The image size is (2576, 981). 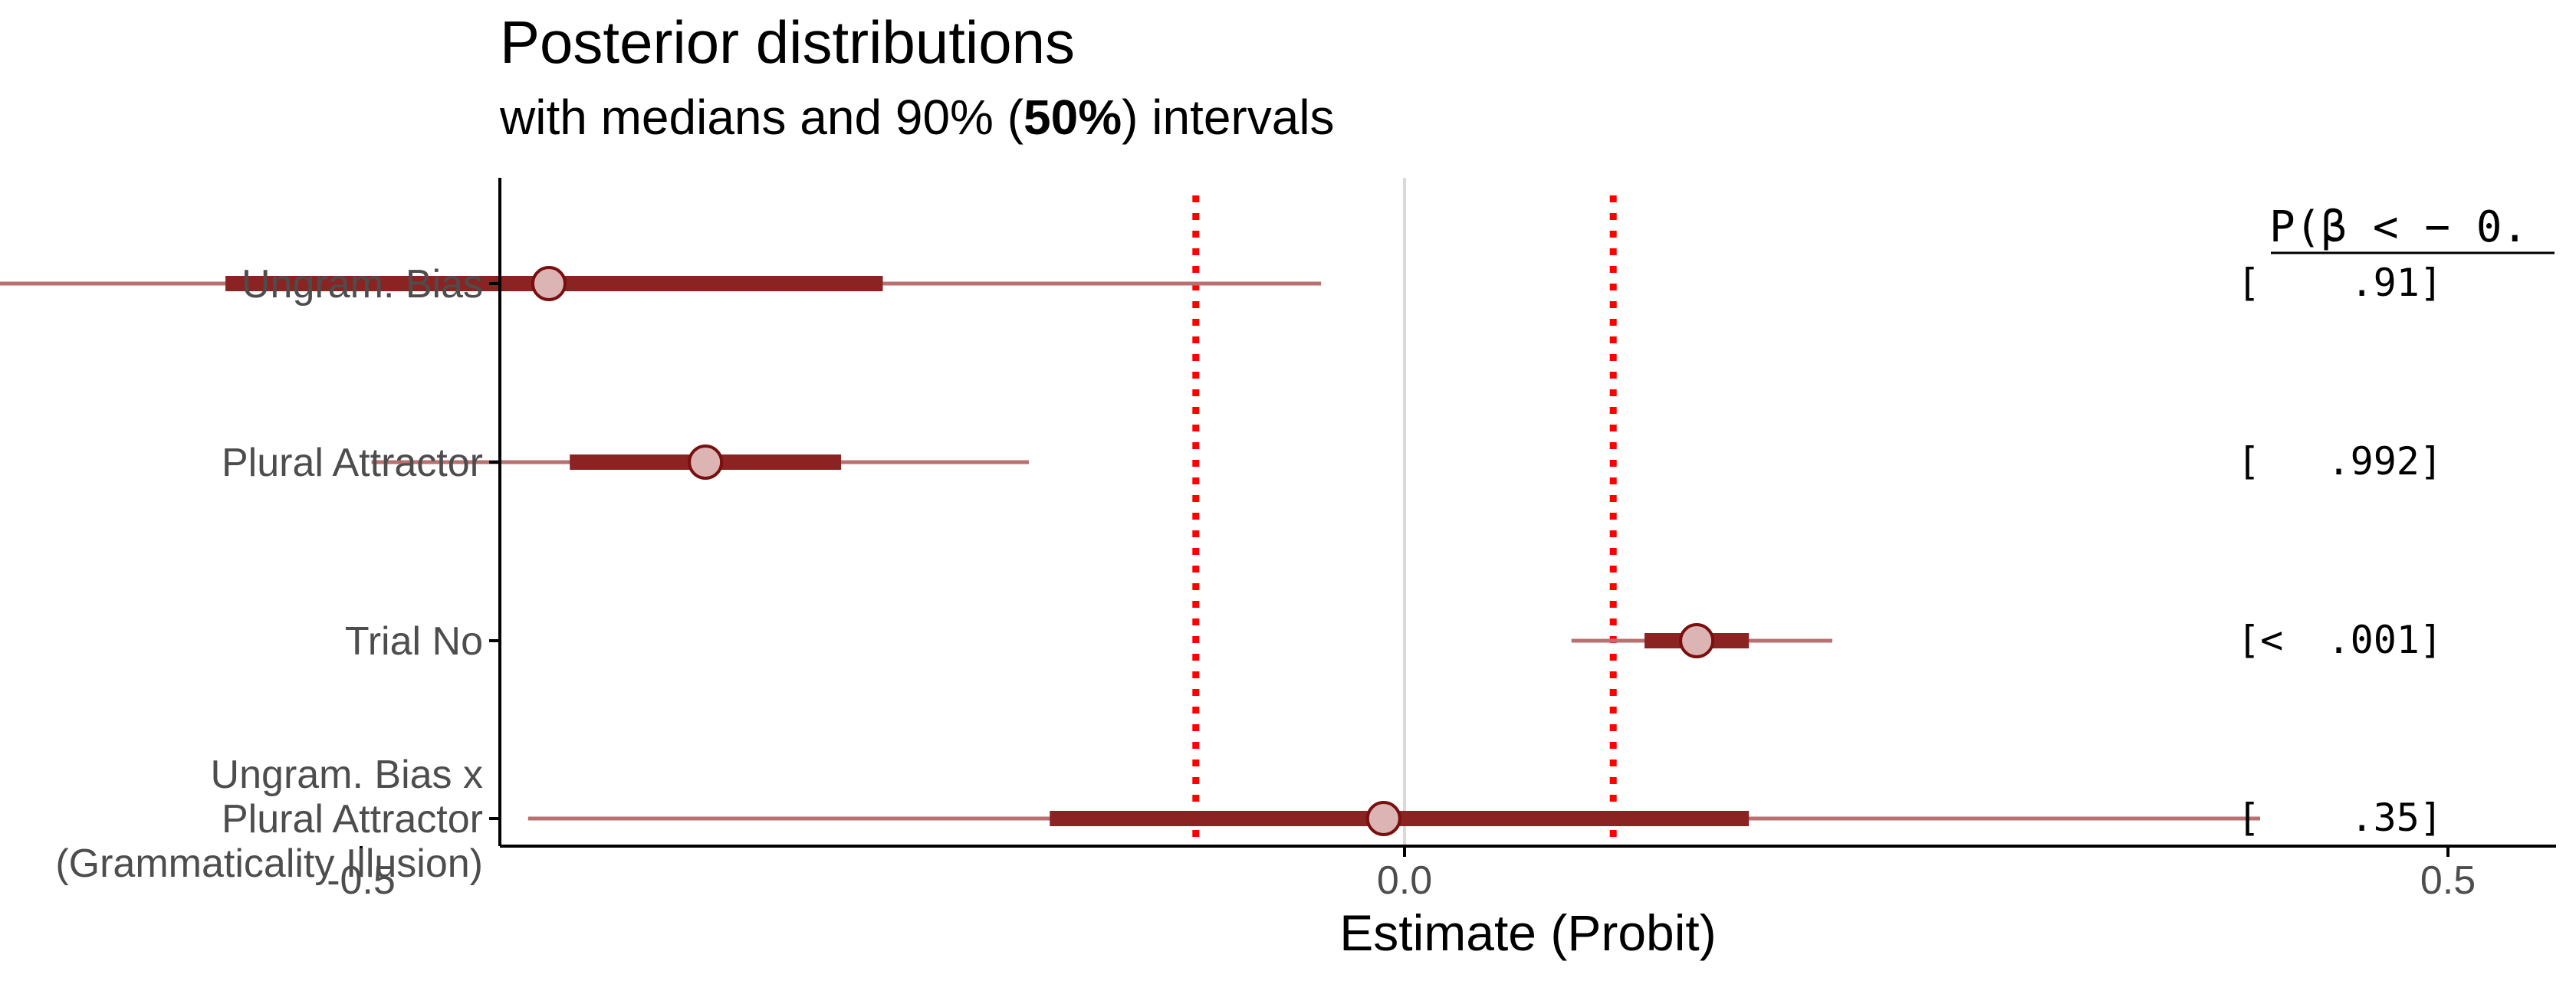 I want to click on probability-bracket-0: [, so click(x=2249, y=283).